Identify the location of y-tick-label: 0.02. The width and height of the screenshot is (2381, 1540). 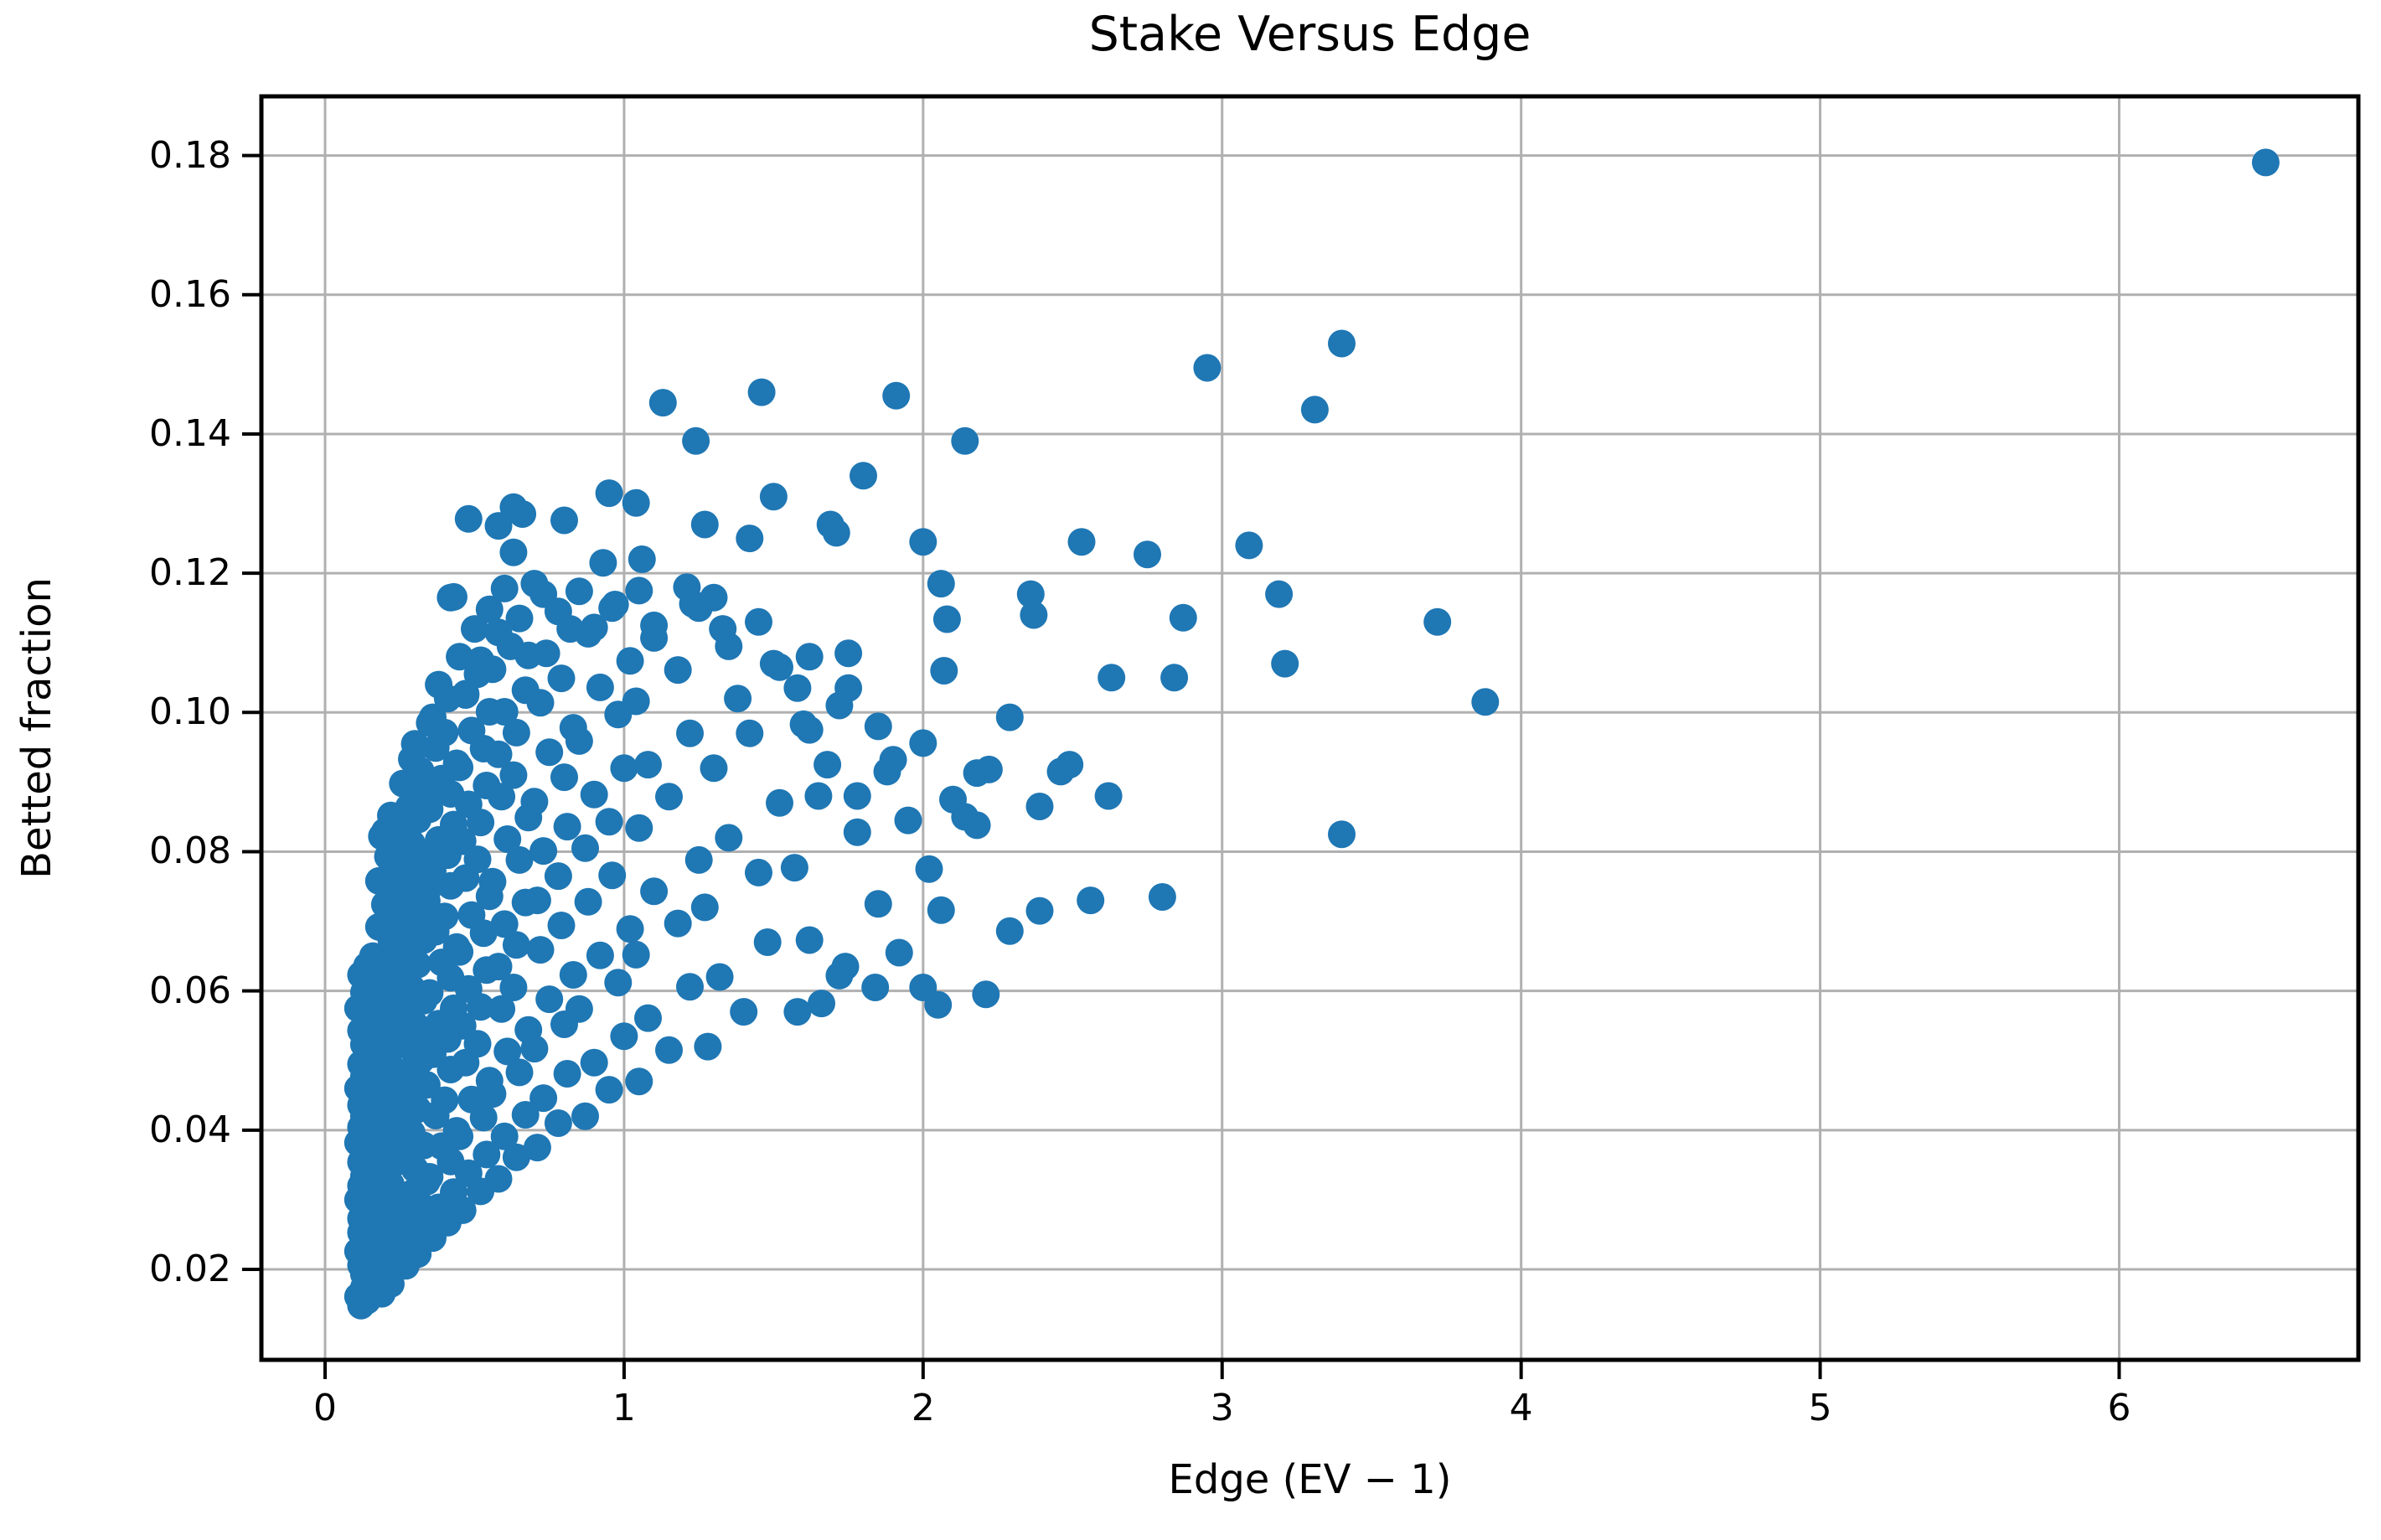
(190, 1268).